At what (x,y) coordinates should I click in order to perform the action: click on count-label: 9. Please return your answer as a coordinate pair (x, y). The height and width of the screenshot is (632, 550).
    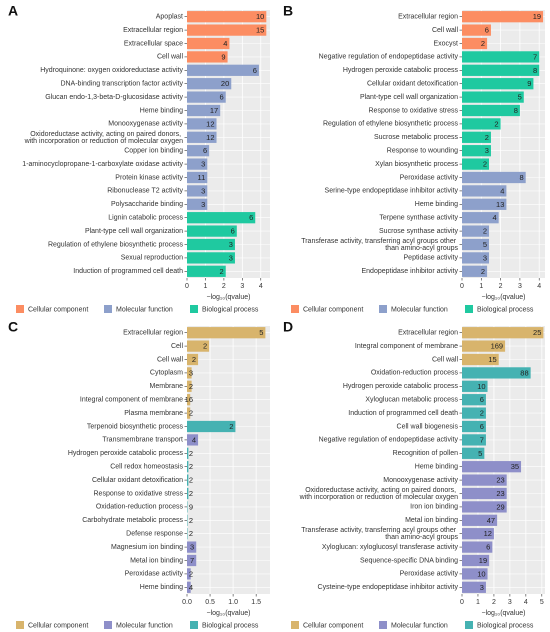
    Looking at the image, I should click on (191, 506).